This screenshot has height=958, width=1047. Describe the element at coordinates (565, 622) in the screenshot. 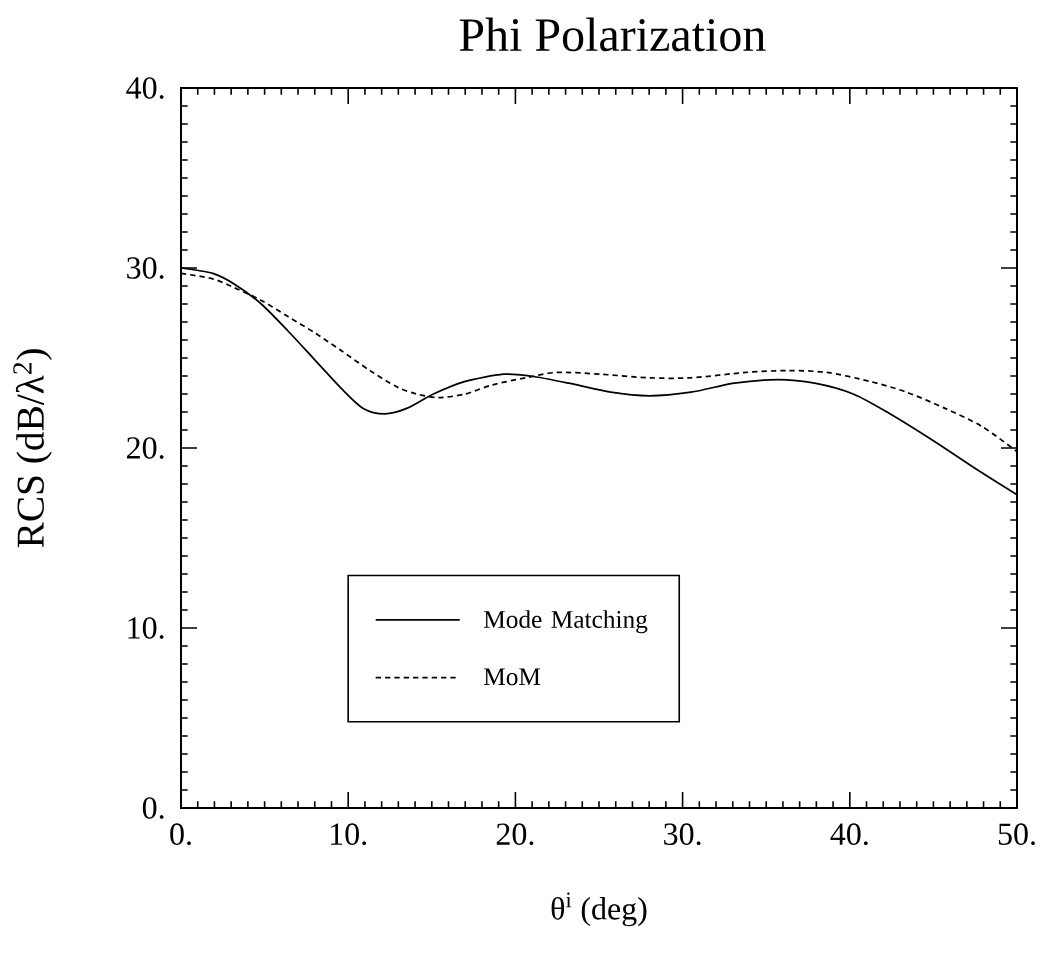

I see `legend-label: Mode Matching` at that location.